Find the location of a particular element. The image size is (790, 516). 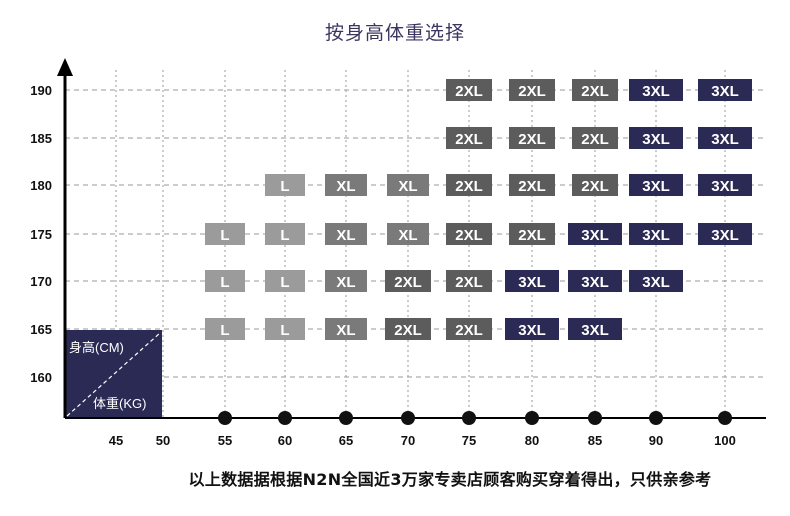

x-tick-label: 80 is located at coordinates (532, 440).